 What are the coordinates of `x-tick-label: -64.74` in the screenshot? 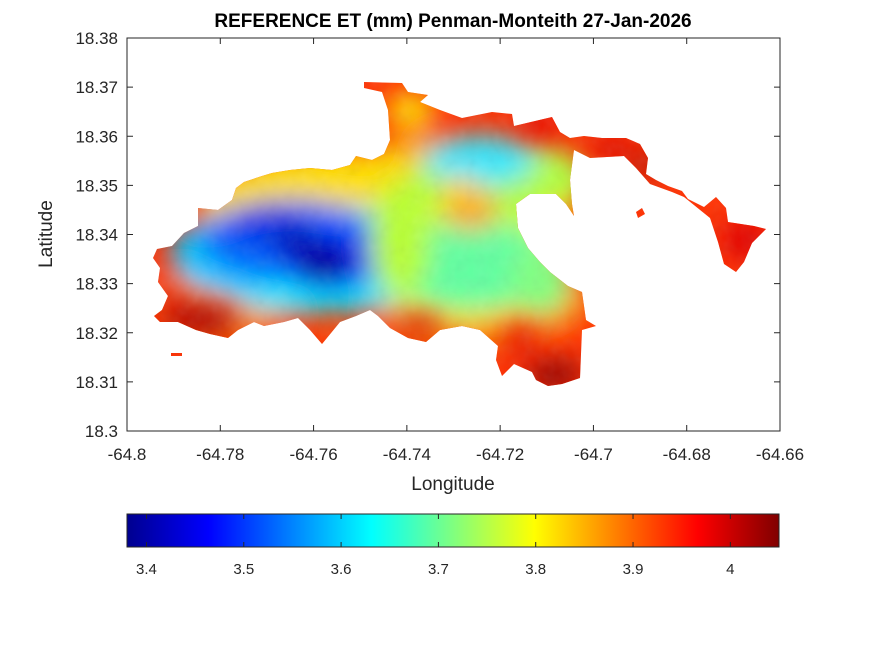 It's located at (407, 454).